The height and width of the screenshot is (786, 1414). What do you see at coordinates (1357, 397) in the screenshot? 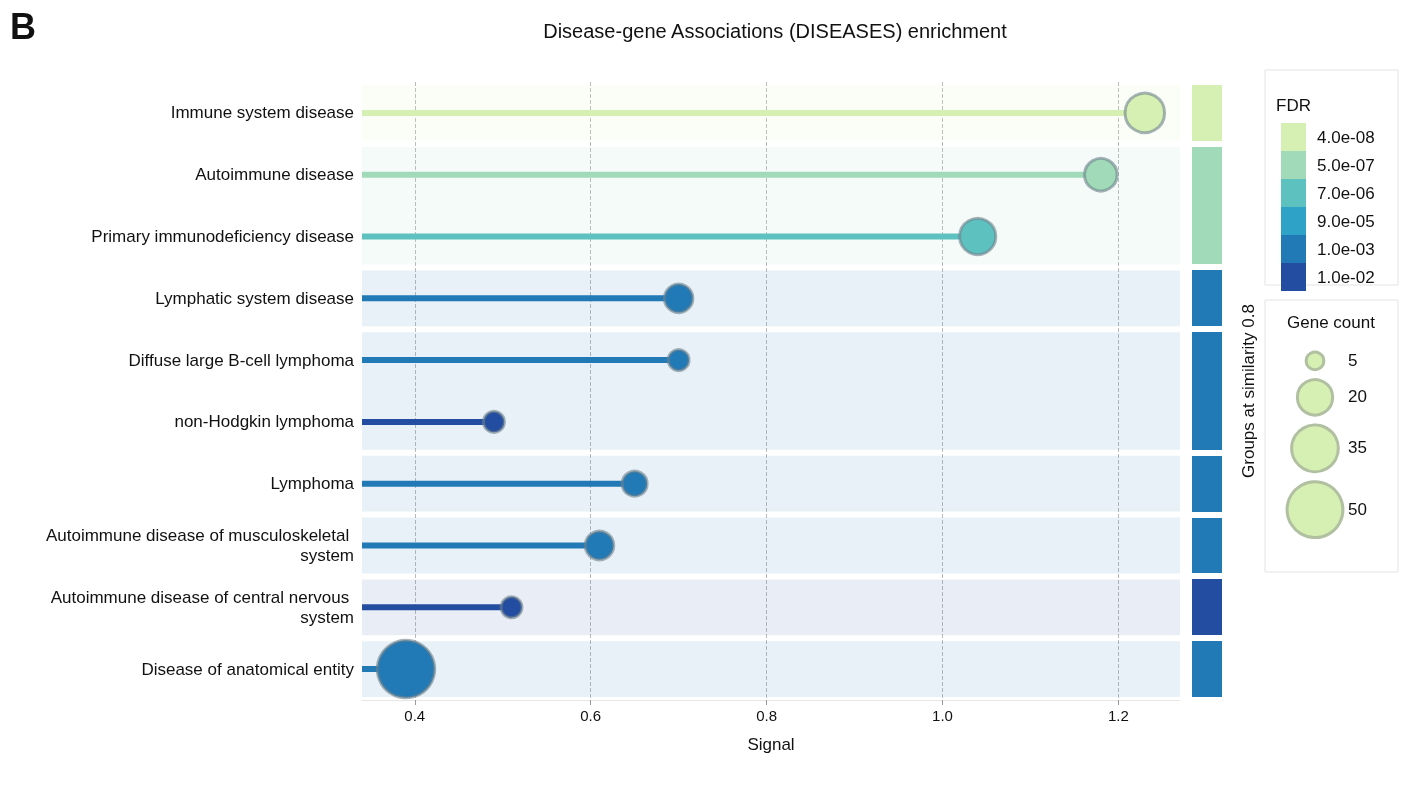
I see `legend-label: 20` at bounding box center [1357, 397].